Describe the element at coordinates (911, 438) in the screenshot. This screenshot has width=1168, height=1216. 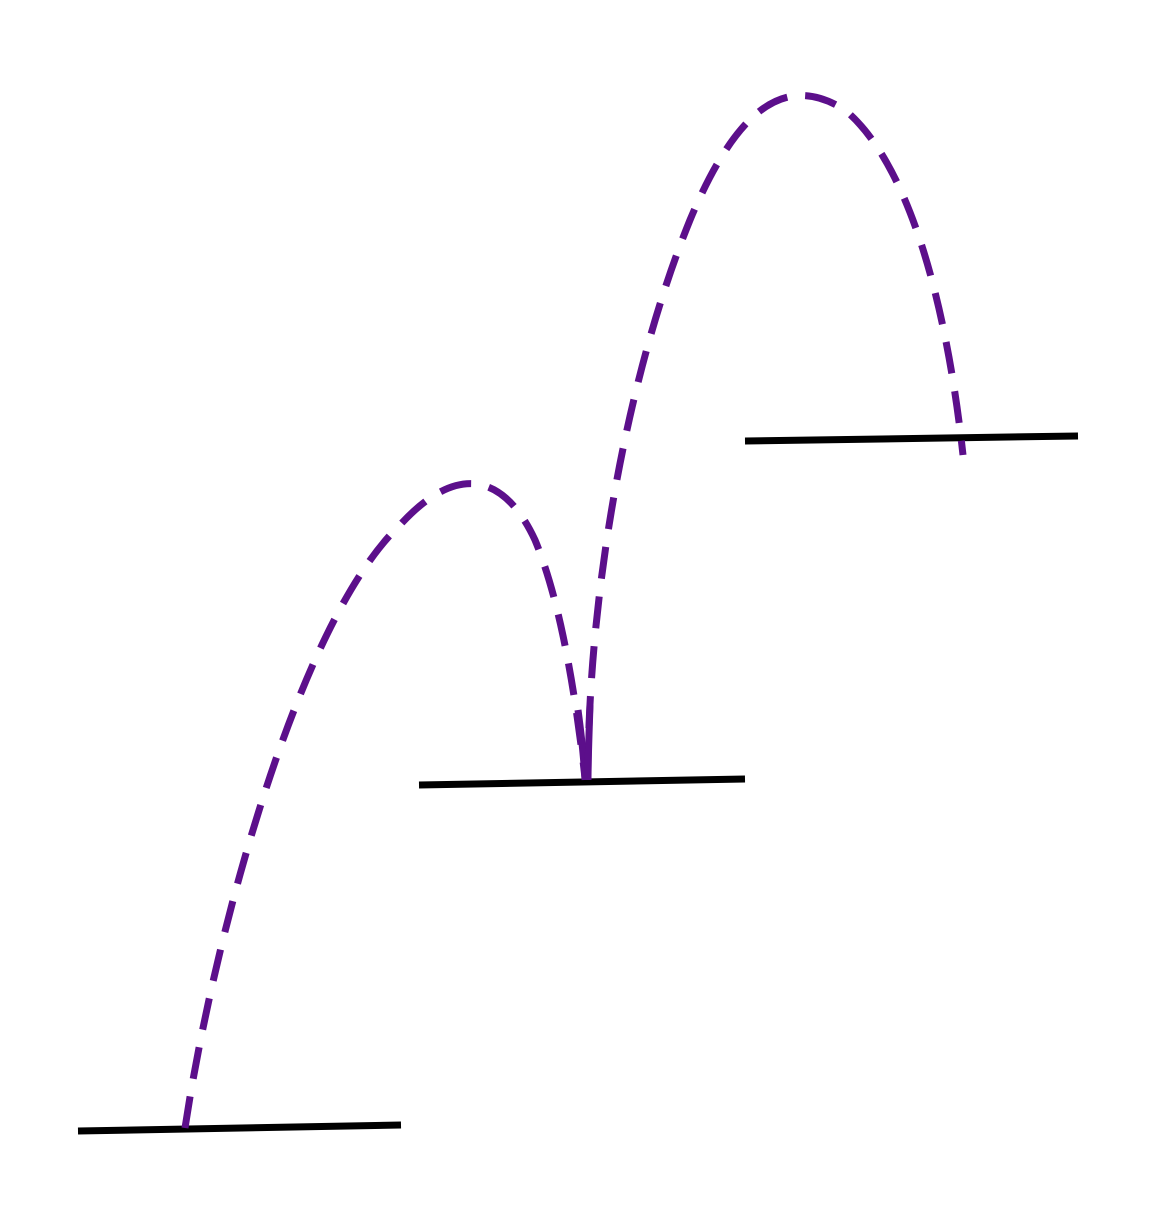
I see `platform-upper` at that location.